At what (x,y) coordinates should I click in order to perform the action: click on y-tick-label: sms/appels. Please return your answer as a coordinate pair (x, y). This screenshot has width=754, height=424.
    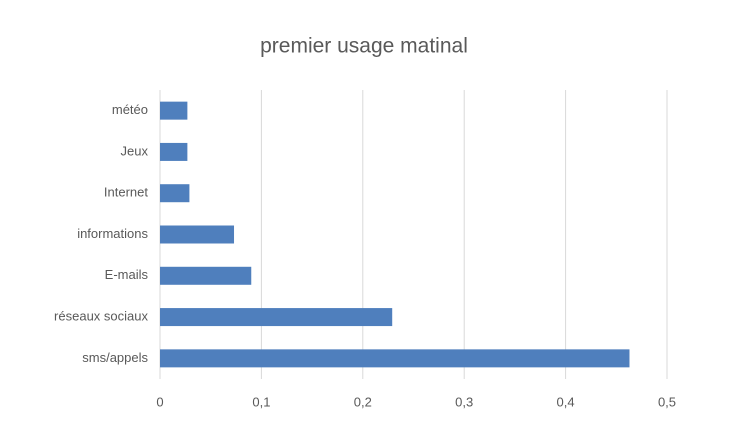
    Looking at the image, I should click on (115, 357).